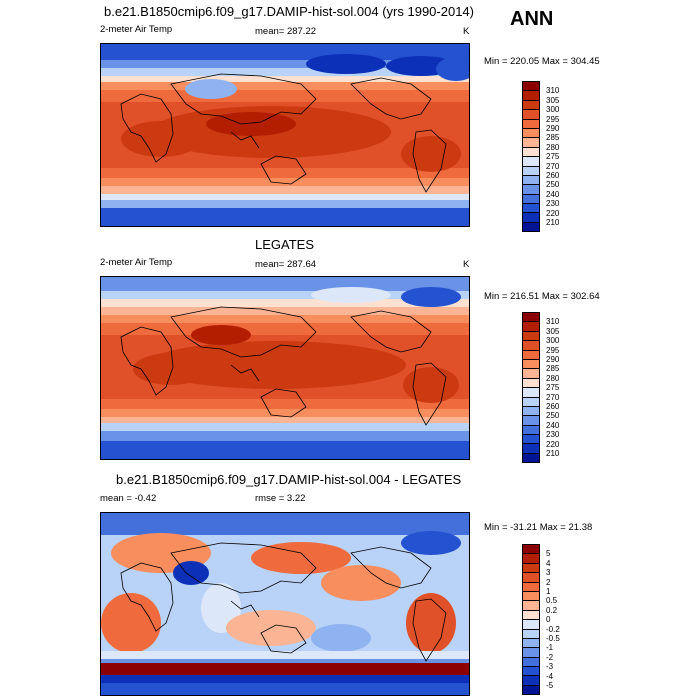  What do you see at coordinates (550, 676) in the screenshot?
I see `colorbar-level-label: -4` at bounding box center [550, 676].